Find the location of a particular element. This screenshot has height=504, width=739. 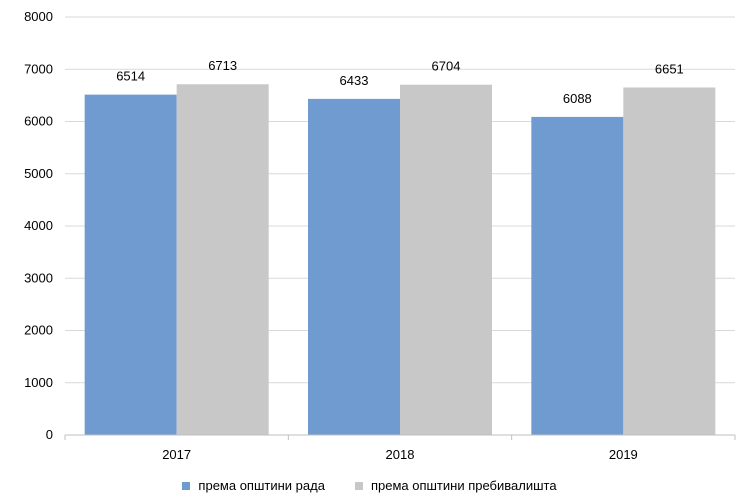

data-label-2018-series-2: 6704 is located at coordinates (446, 66).